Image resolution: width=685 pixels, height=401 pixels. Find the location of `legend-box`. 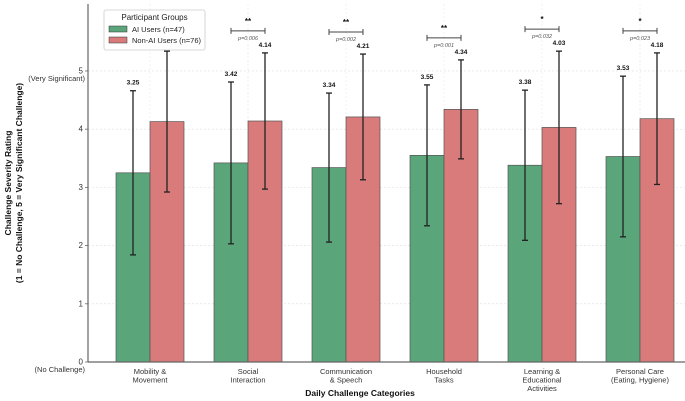

legend-box is located at coordinates (154, 30).